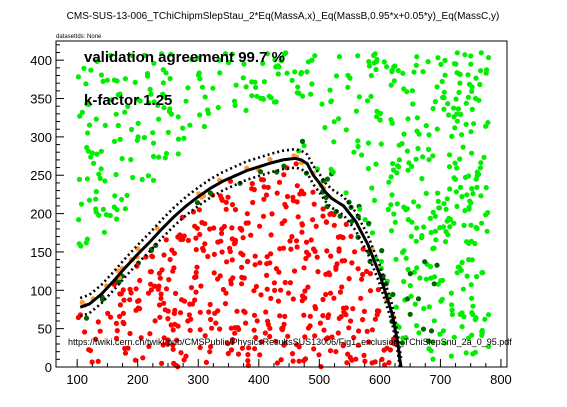 This screenshot has width=567, height=407. Describe the element at coordinates (79, 37) in the screenshot. I see `chart-subtitle: datasetIds: None` at that location.